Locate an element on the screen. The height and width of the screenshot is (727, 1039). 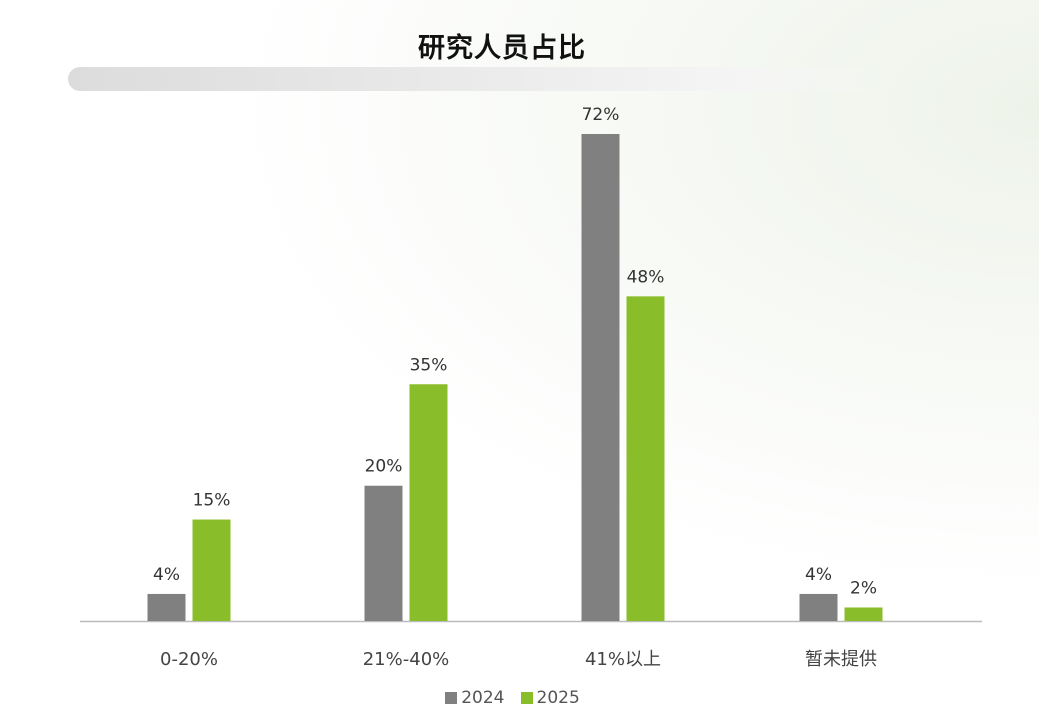
legend-item-2025: 2025 is located at coordinates (550, 698).